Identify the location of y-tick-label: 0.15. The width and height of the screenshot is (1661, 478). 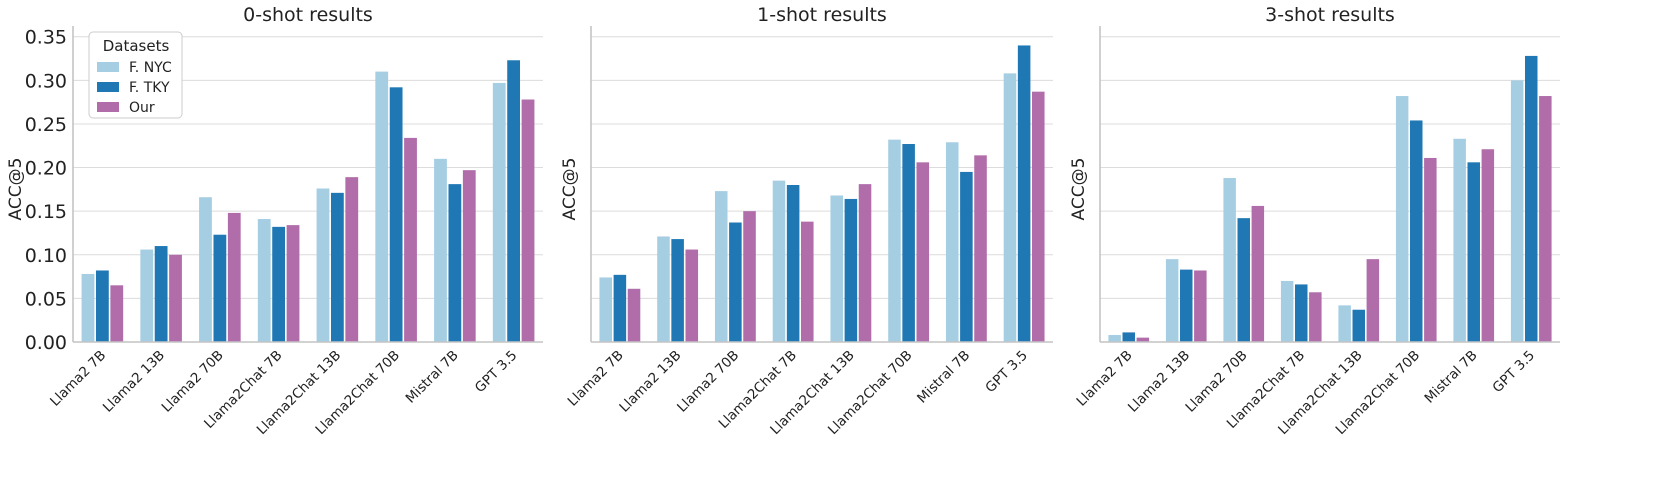
(46, 212).